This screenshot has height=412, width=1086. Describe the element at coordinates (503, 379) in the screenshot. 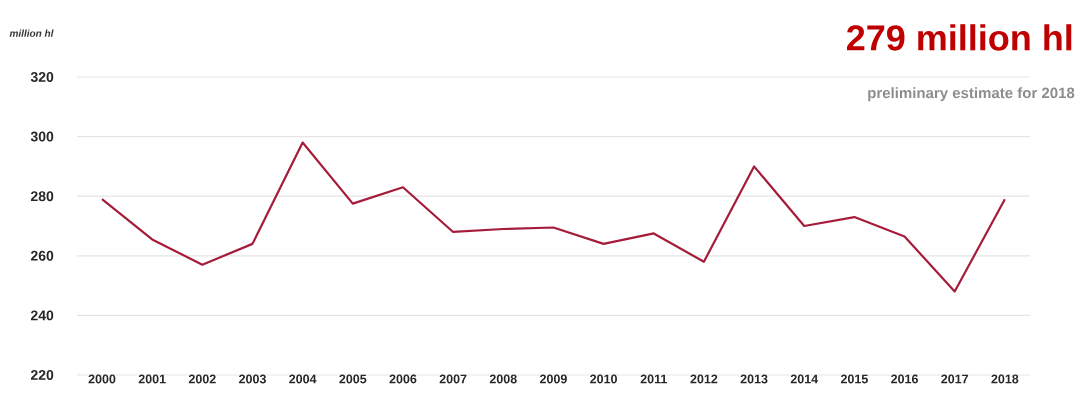

I see `x-tick-label: 2008` at that location.